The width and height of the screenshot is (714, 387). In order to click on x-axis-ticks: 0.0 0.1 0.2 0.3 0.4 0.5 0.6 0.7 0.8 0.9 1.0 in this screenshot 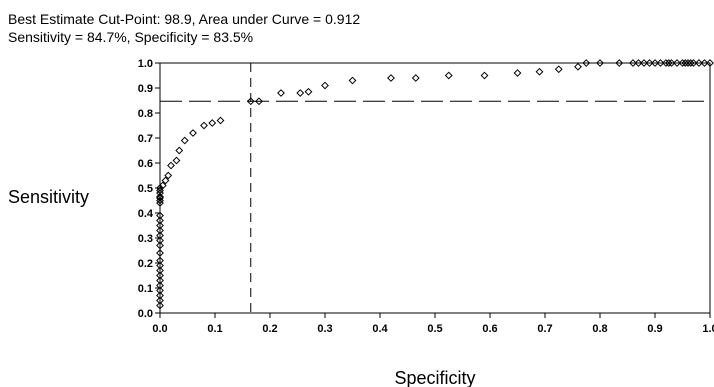, I will do `click(433, 324)`.